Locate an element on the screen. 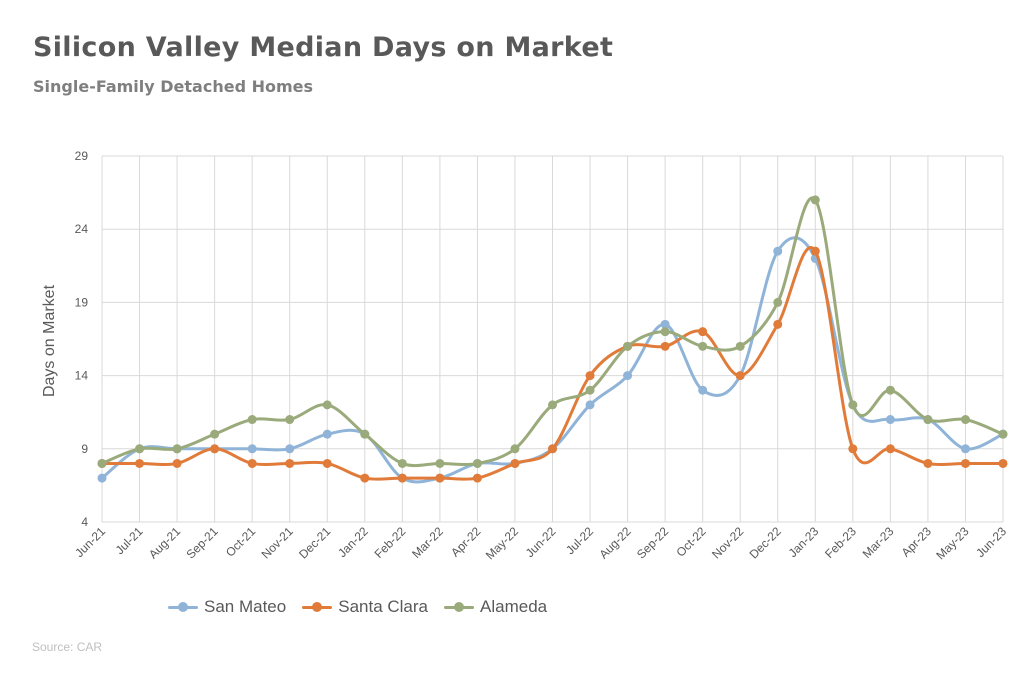 The width and height of the screenshot is (1024, 679). x-tick-label: Apr-22 is located at coordinates (466, 542).